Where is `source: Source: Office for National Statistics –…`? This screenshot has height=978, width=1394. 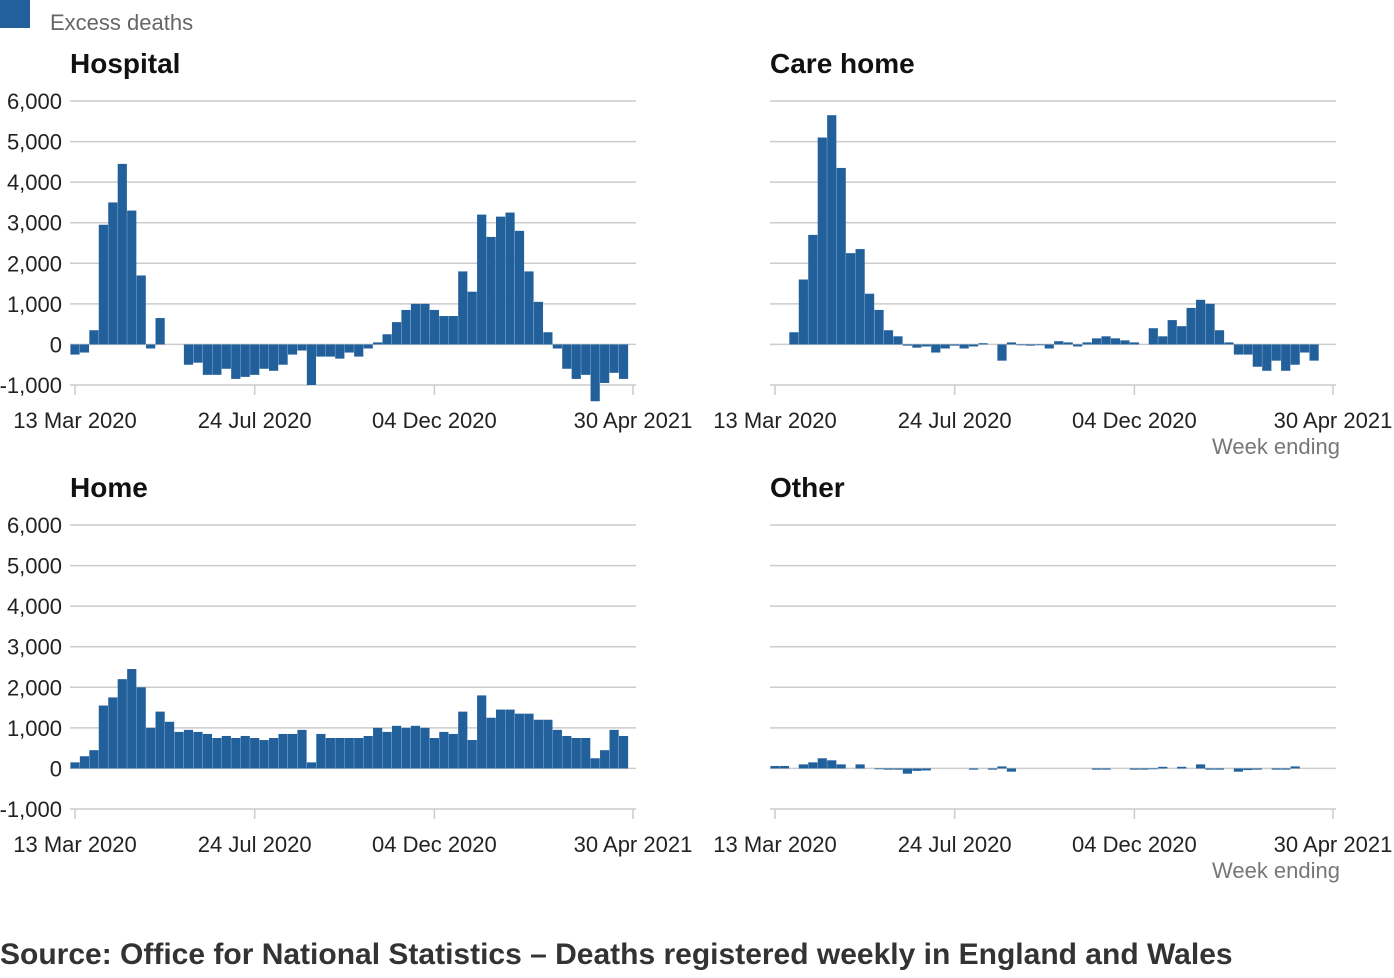
source: Source: Office for National Statistics –… is located at coordinates (616, 954).